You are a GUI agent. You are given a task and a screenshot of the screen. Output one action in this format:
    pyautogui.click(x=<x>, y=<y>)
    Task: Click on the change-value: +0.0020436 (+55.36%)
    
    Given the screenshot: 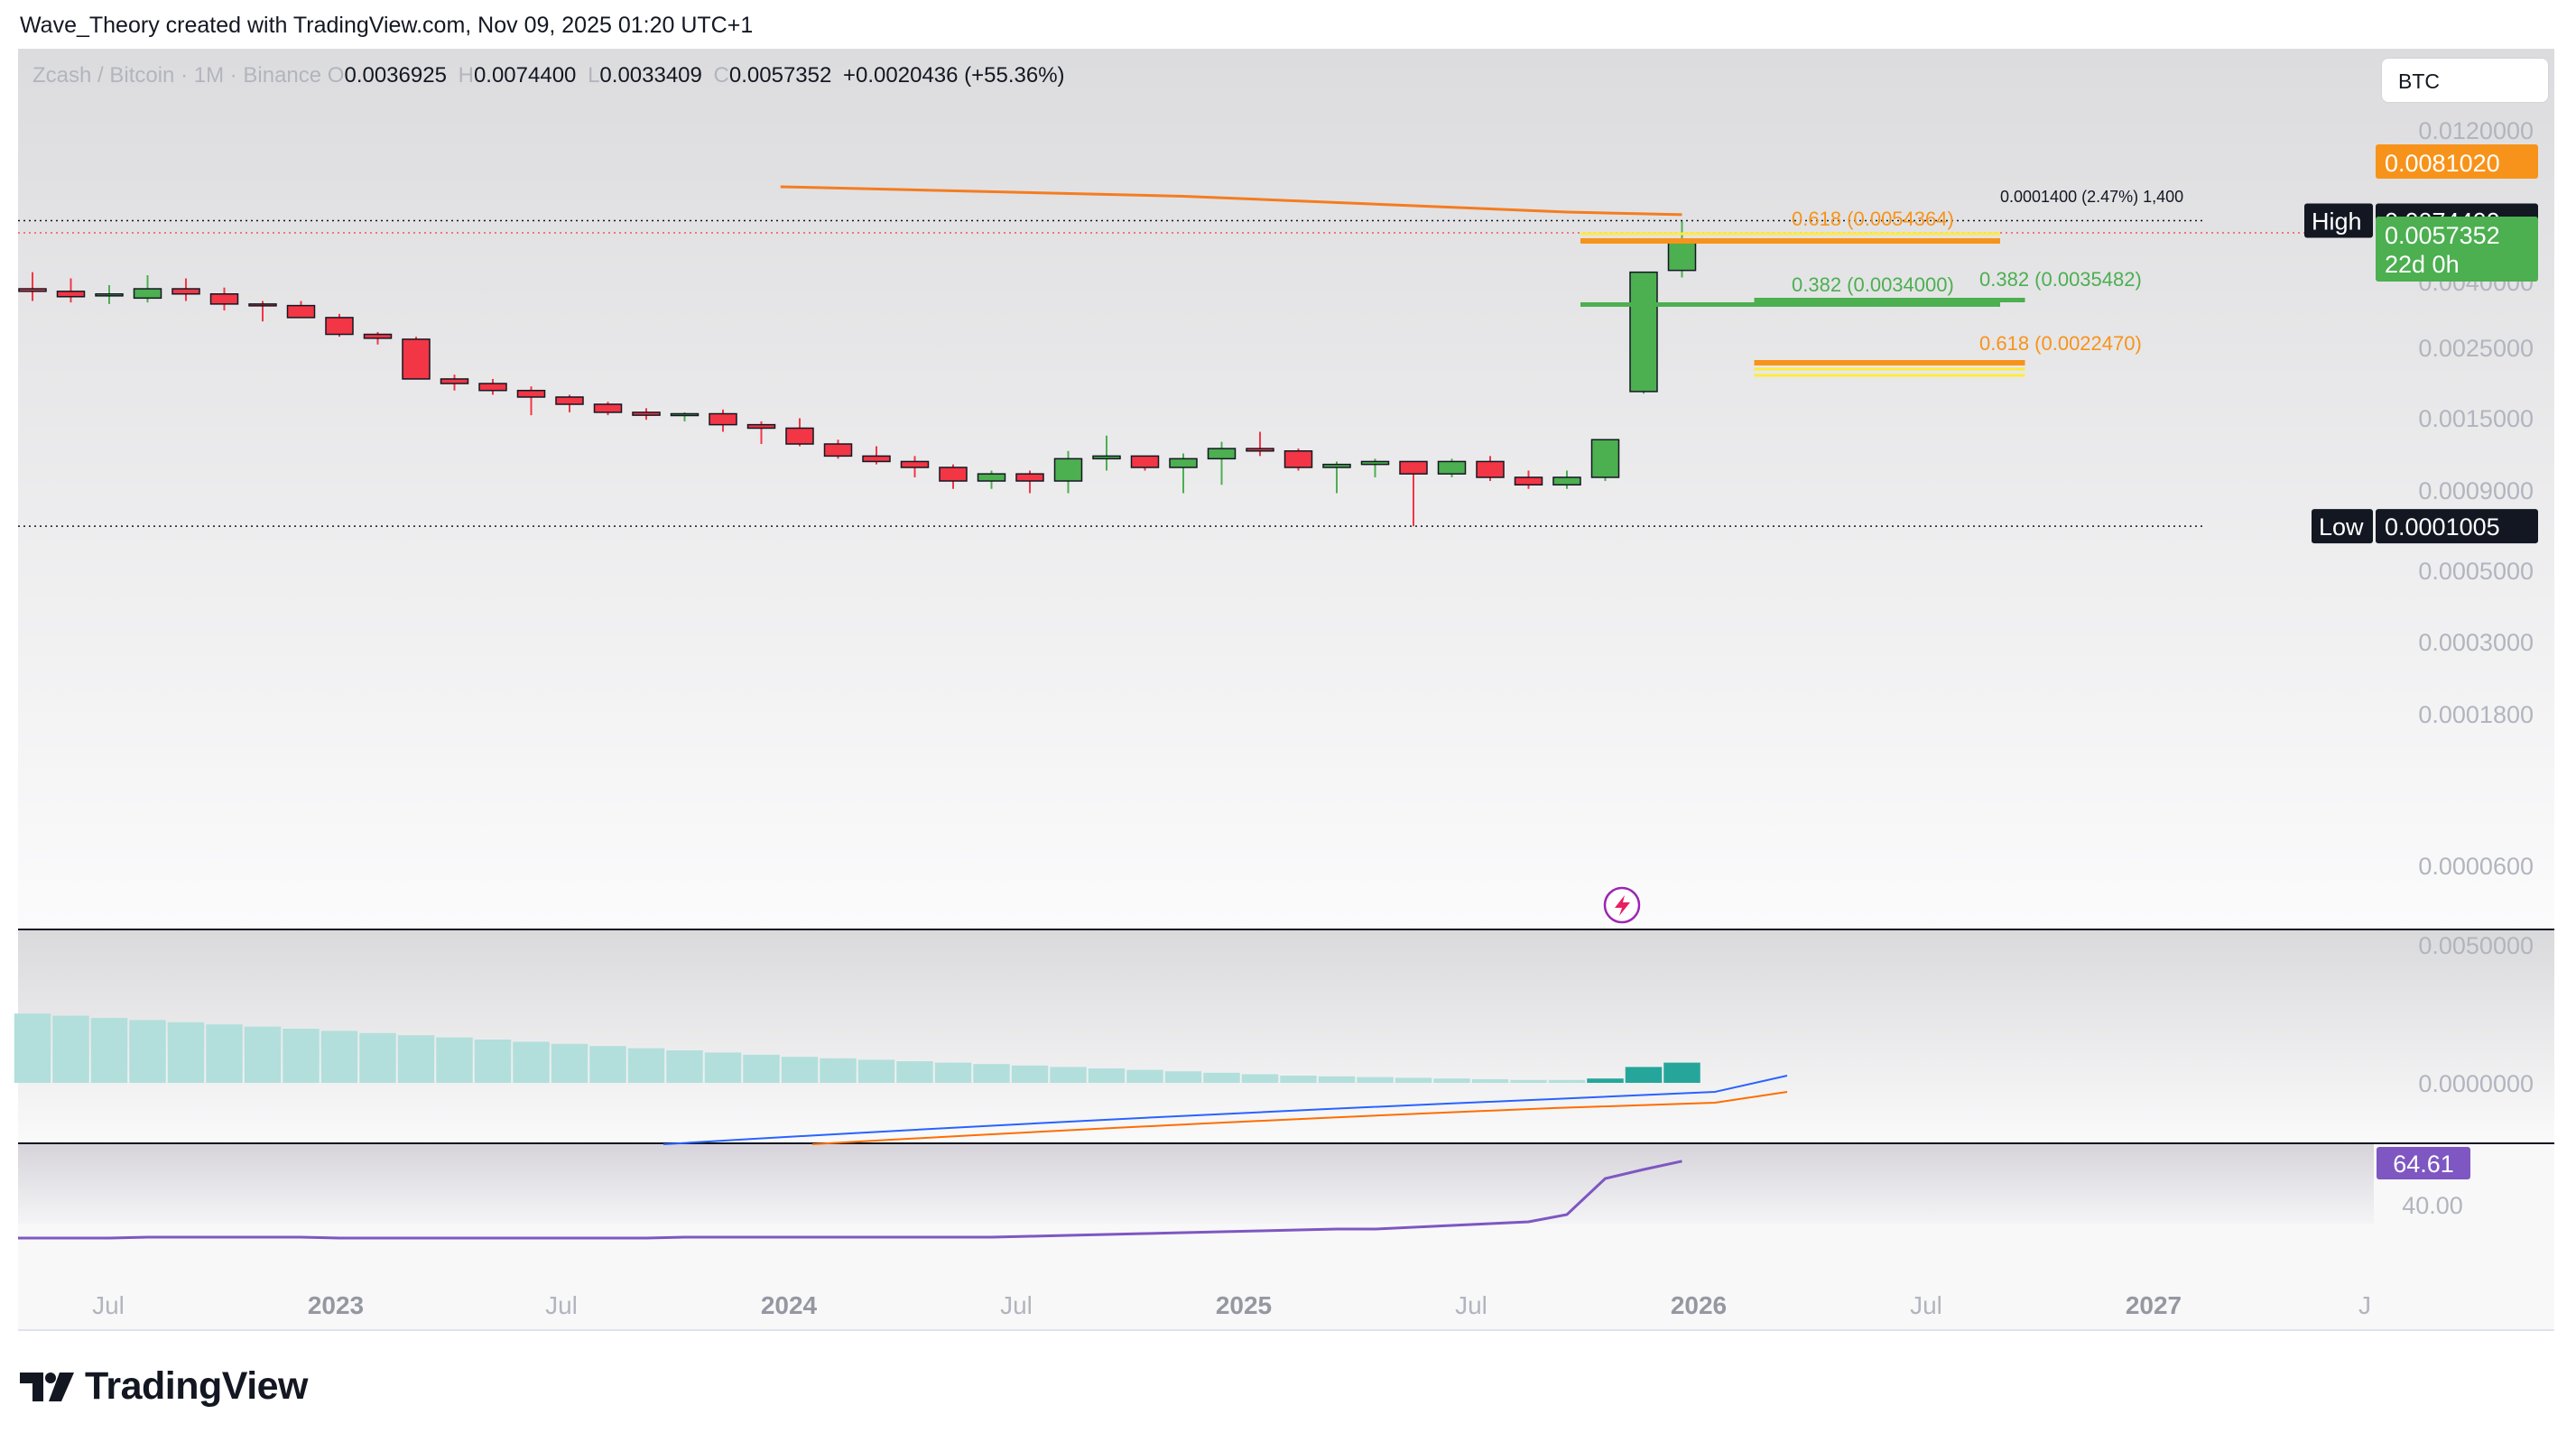 What is the action you would take?
    pyautogui.click(x=954, y=75)
    